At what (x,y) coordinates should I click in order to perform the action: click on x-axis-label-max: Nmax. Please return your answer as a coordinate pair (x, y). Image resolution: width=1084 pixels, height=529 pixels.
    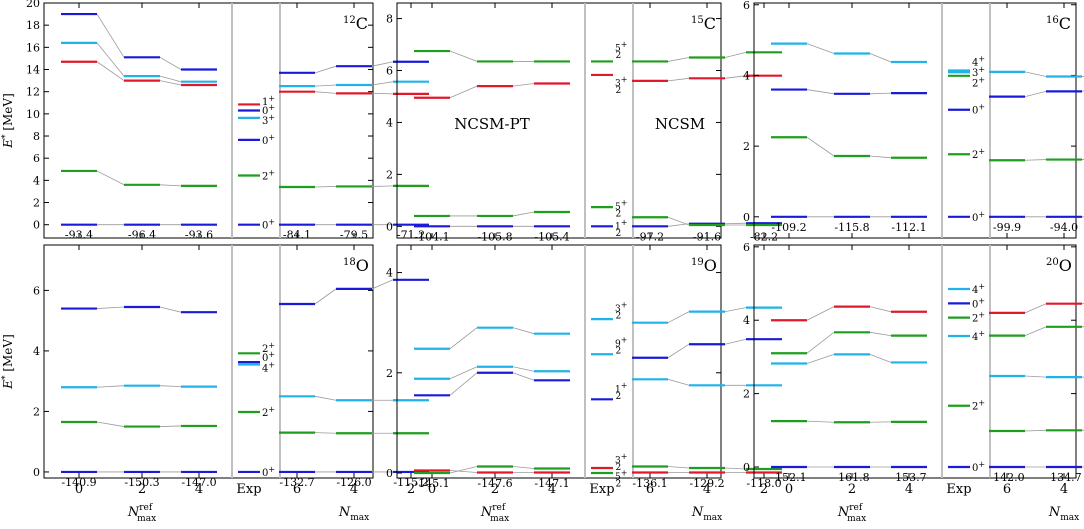
    Looking at the image, I should click on (353, 514).